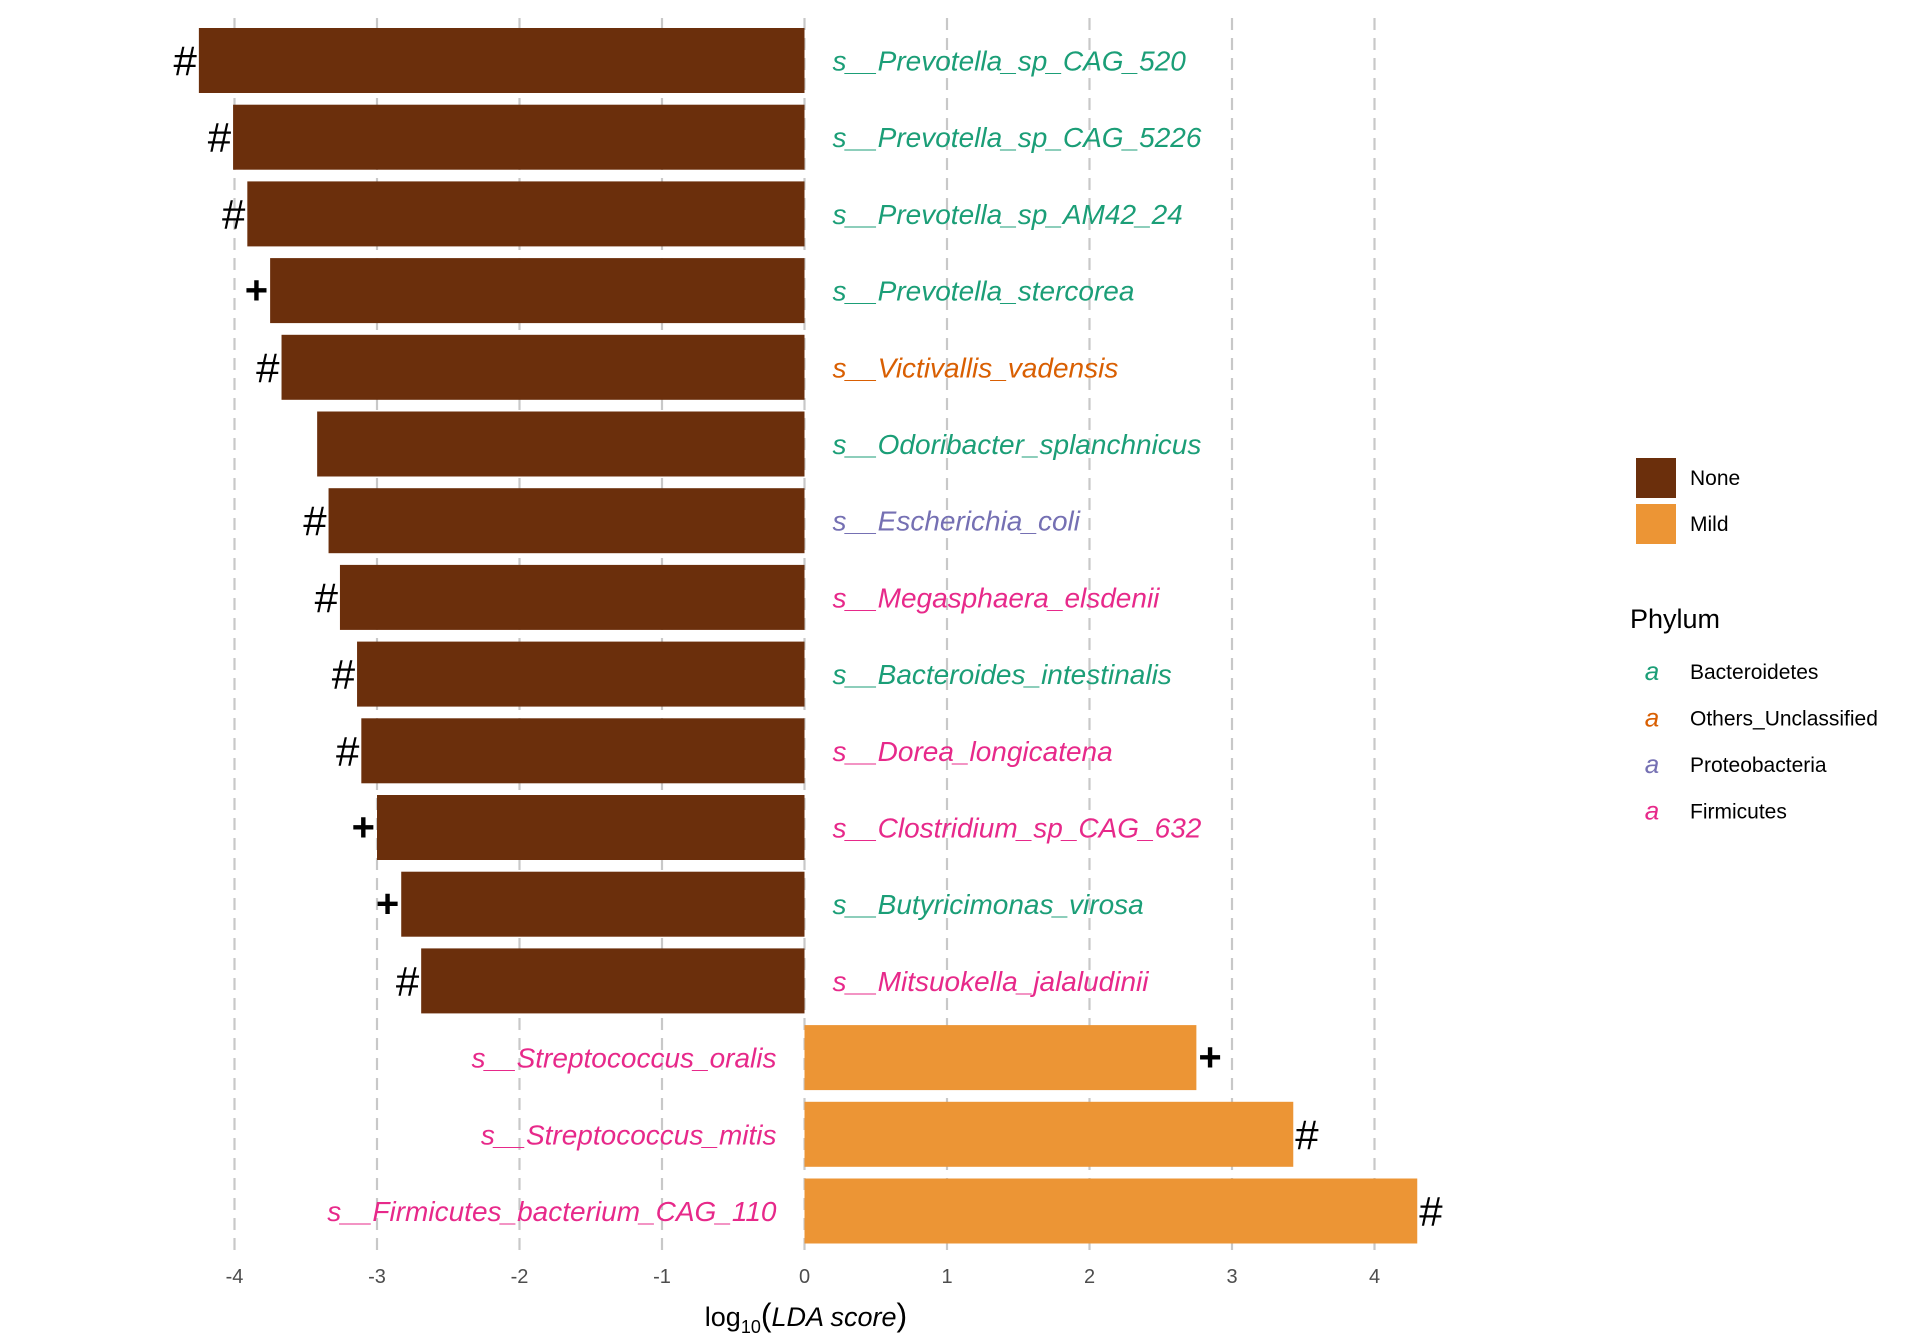  I want to click on x-tick-label: -3, so click(377, 1277).